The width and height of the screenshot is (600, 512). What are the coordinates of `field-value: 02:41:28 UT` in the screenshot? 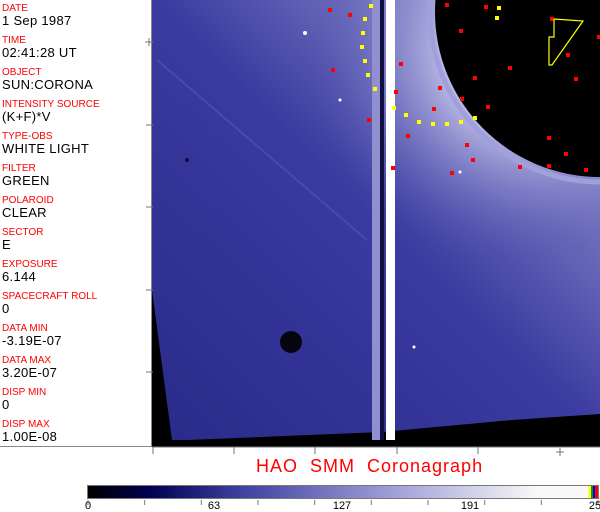 It's located at (39, 52).